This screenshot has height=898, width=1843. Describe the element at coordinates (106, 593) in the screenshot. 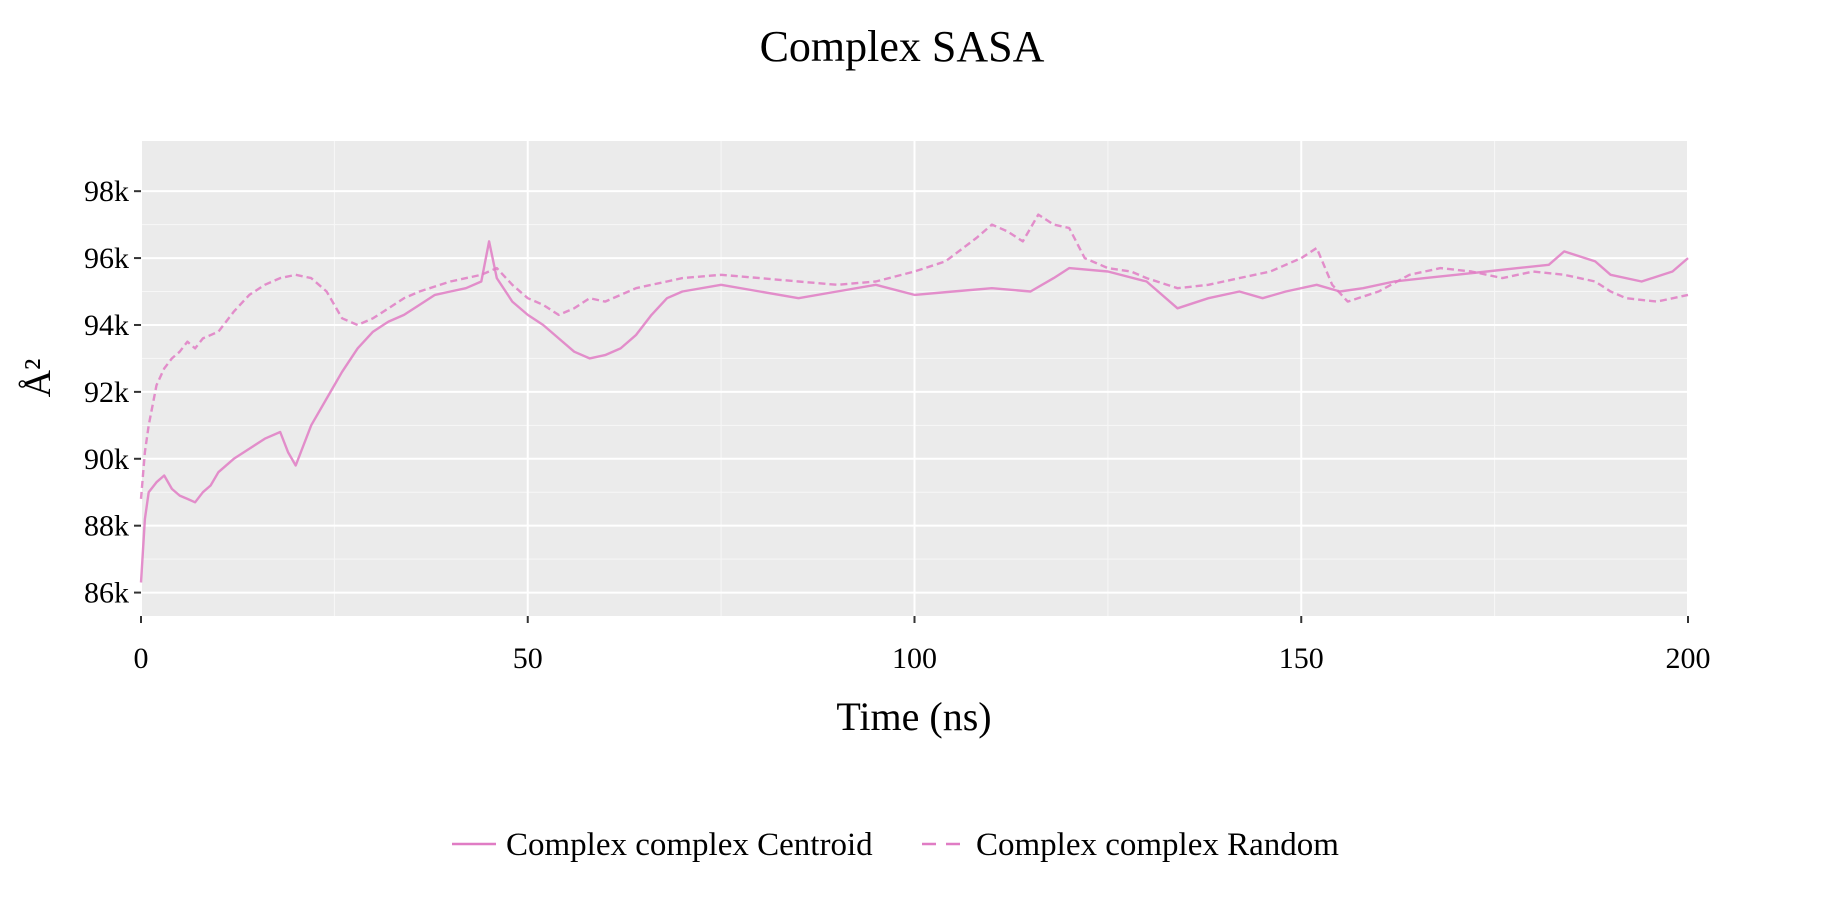

I see `y-tick-label: 86k` at that location.